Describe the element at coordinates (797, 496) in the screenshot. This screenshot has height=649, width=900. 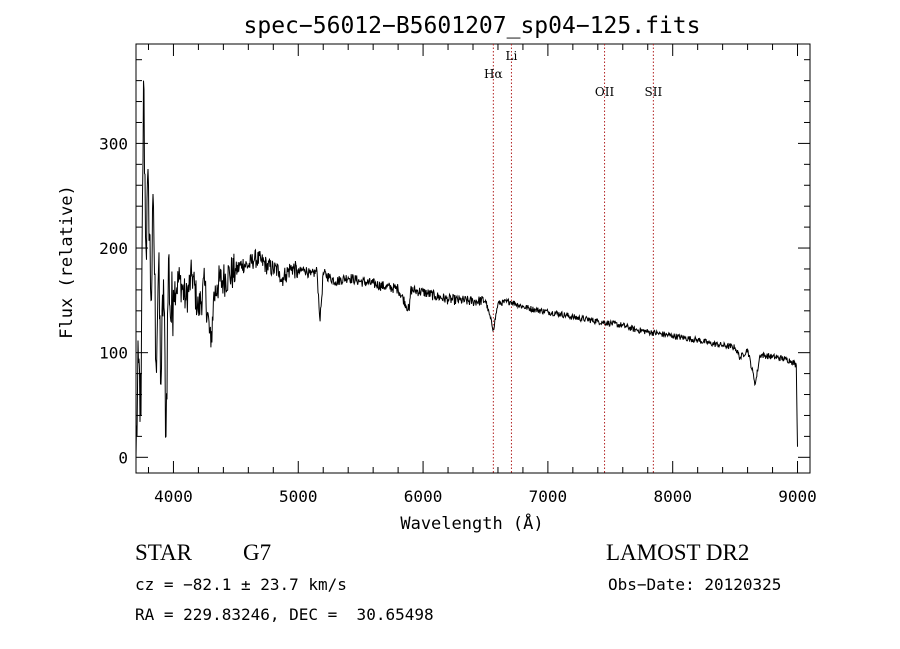
I see `x-tick-label: 9000` at that location.